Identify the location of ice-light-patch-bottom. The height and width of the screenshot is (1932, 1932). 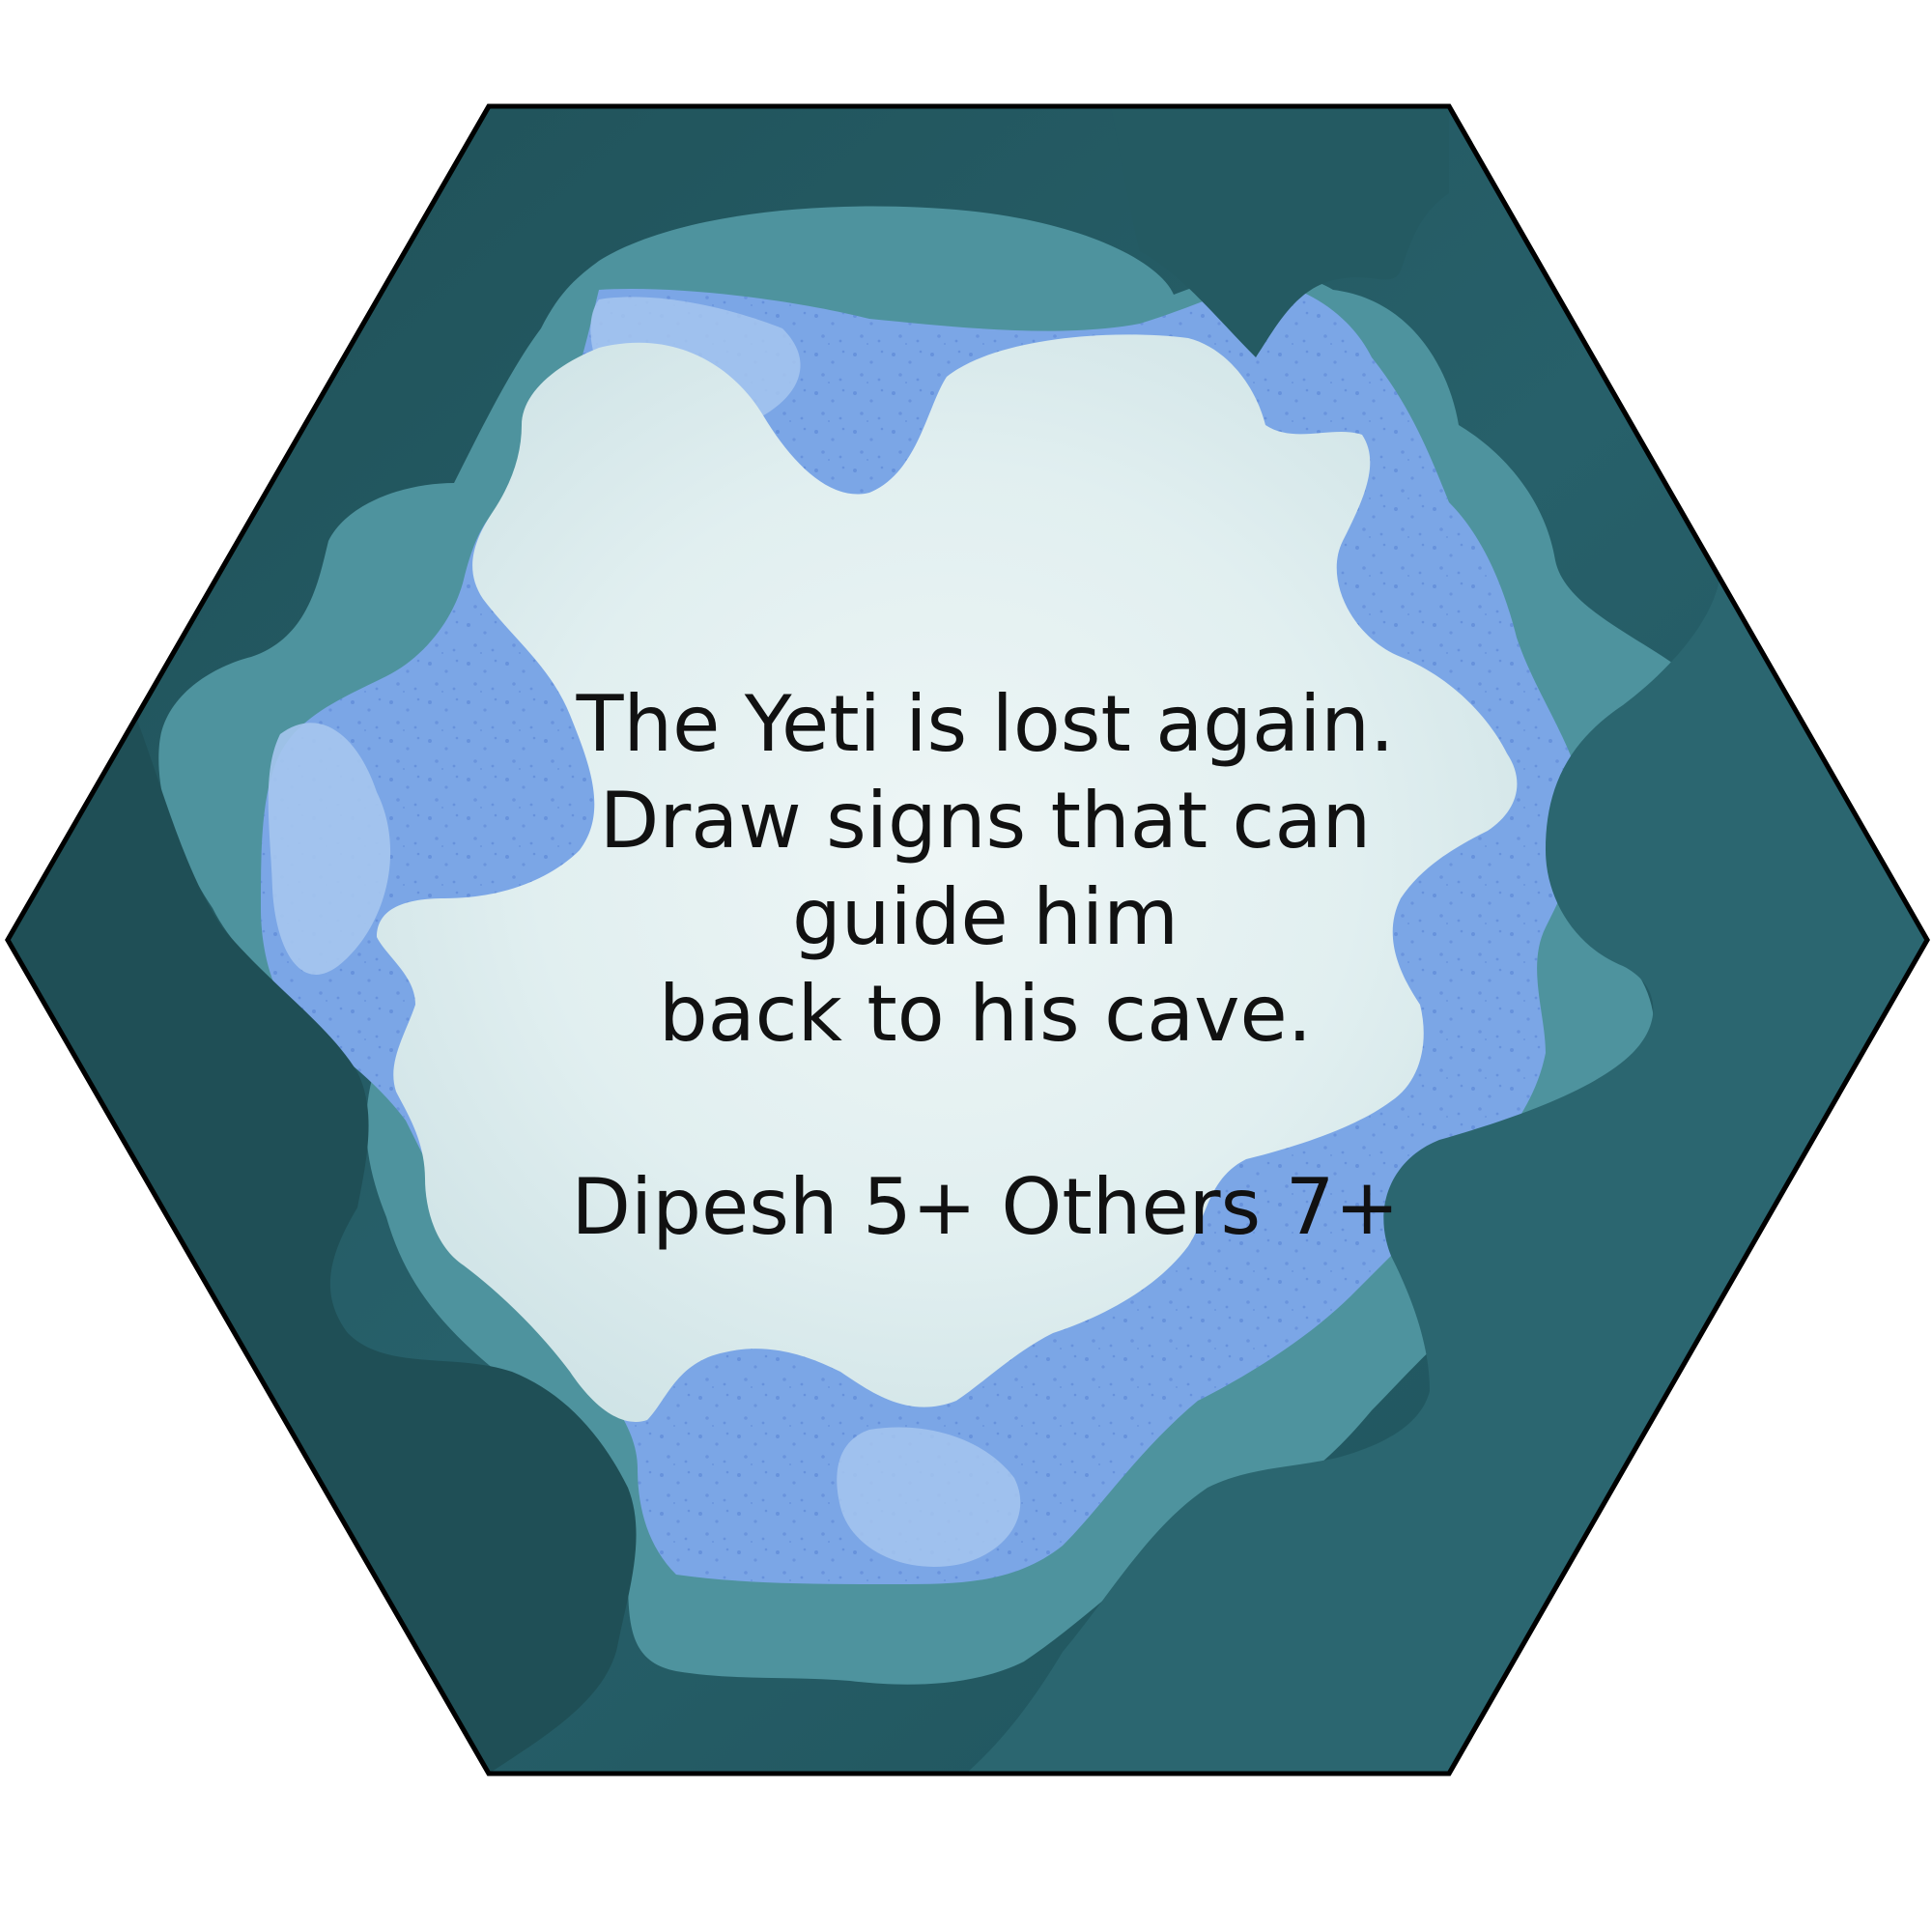
(929, 1497).